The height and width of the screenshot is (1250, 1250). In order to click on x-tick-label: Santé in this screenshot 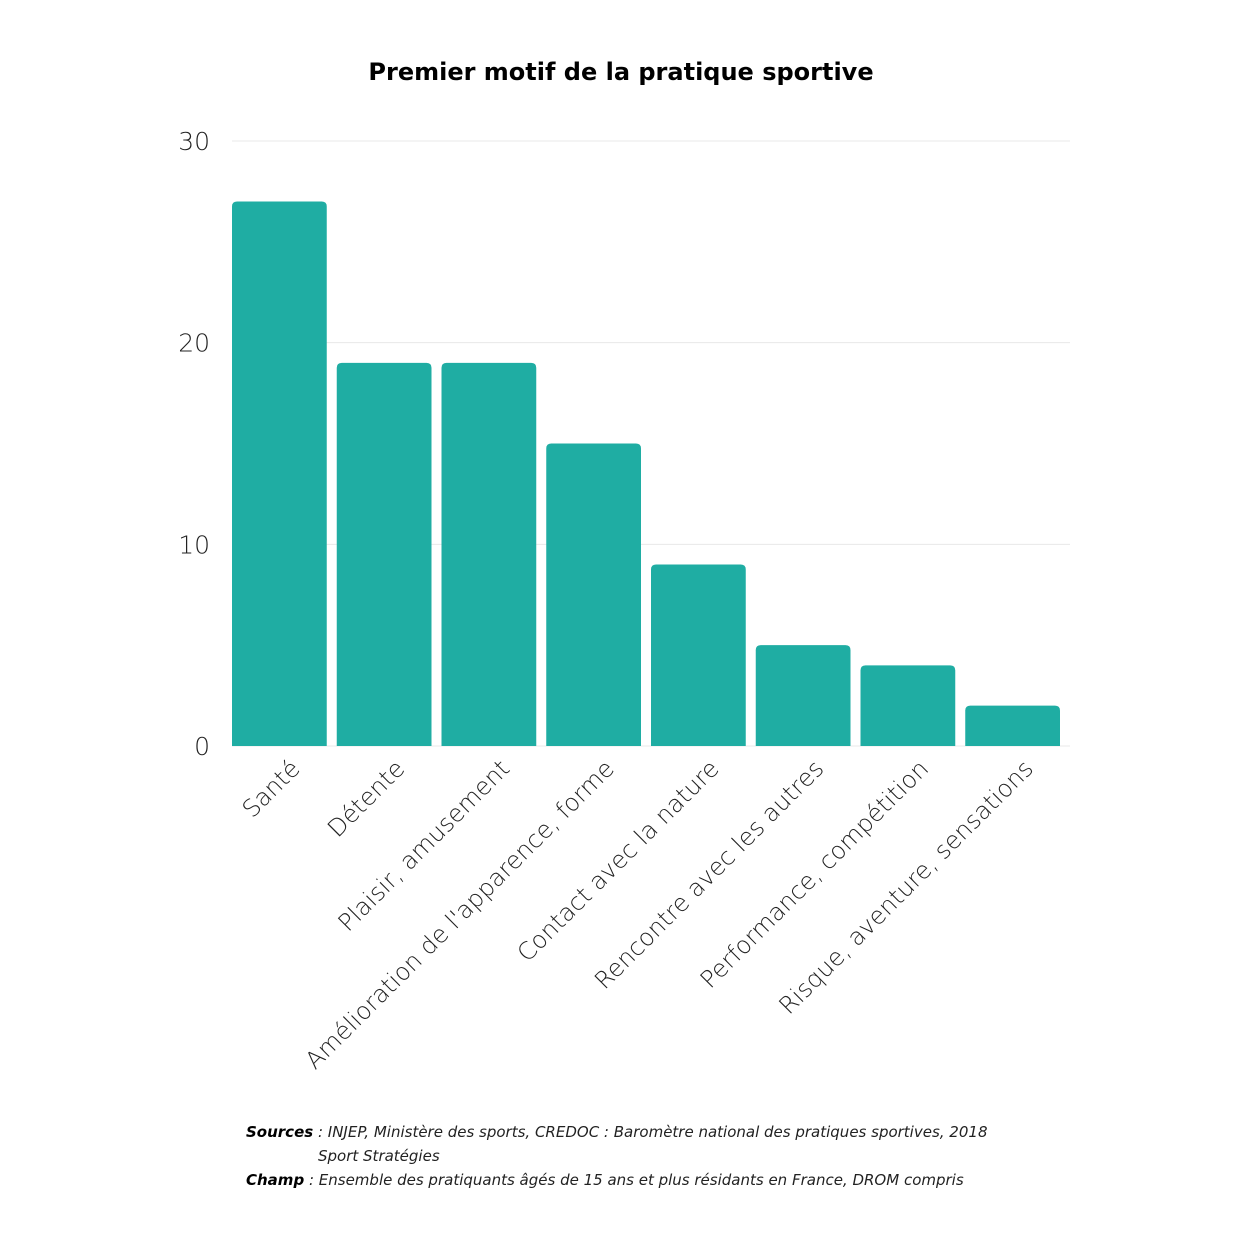, I will do `click(271, 788)`.